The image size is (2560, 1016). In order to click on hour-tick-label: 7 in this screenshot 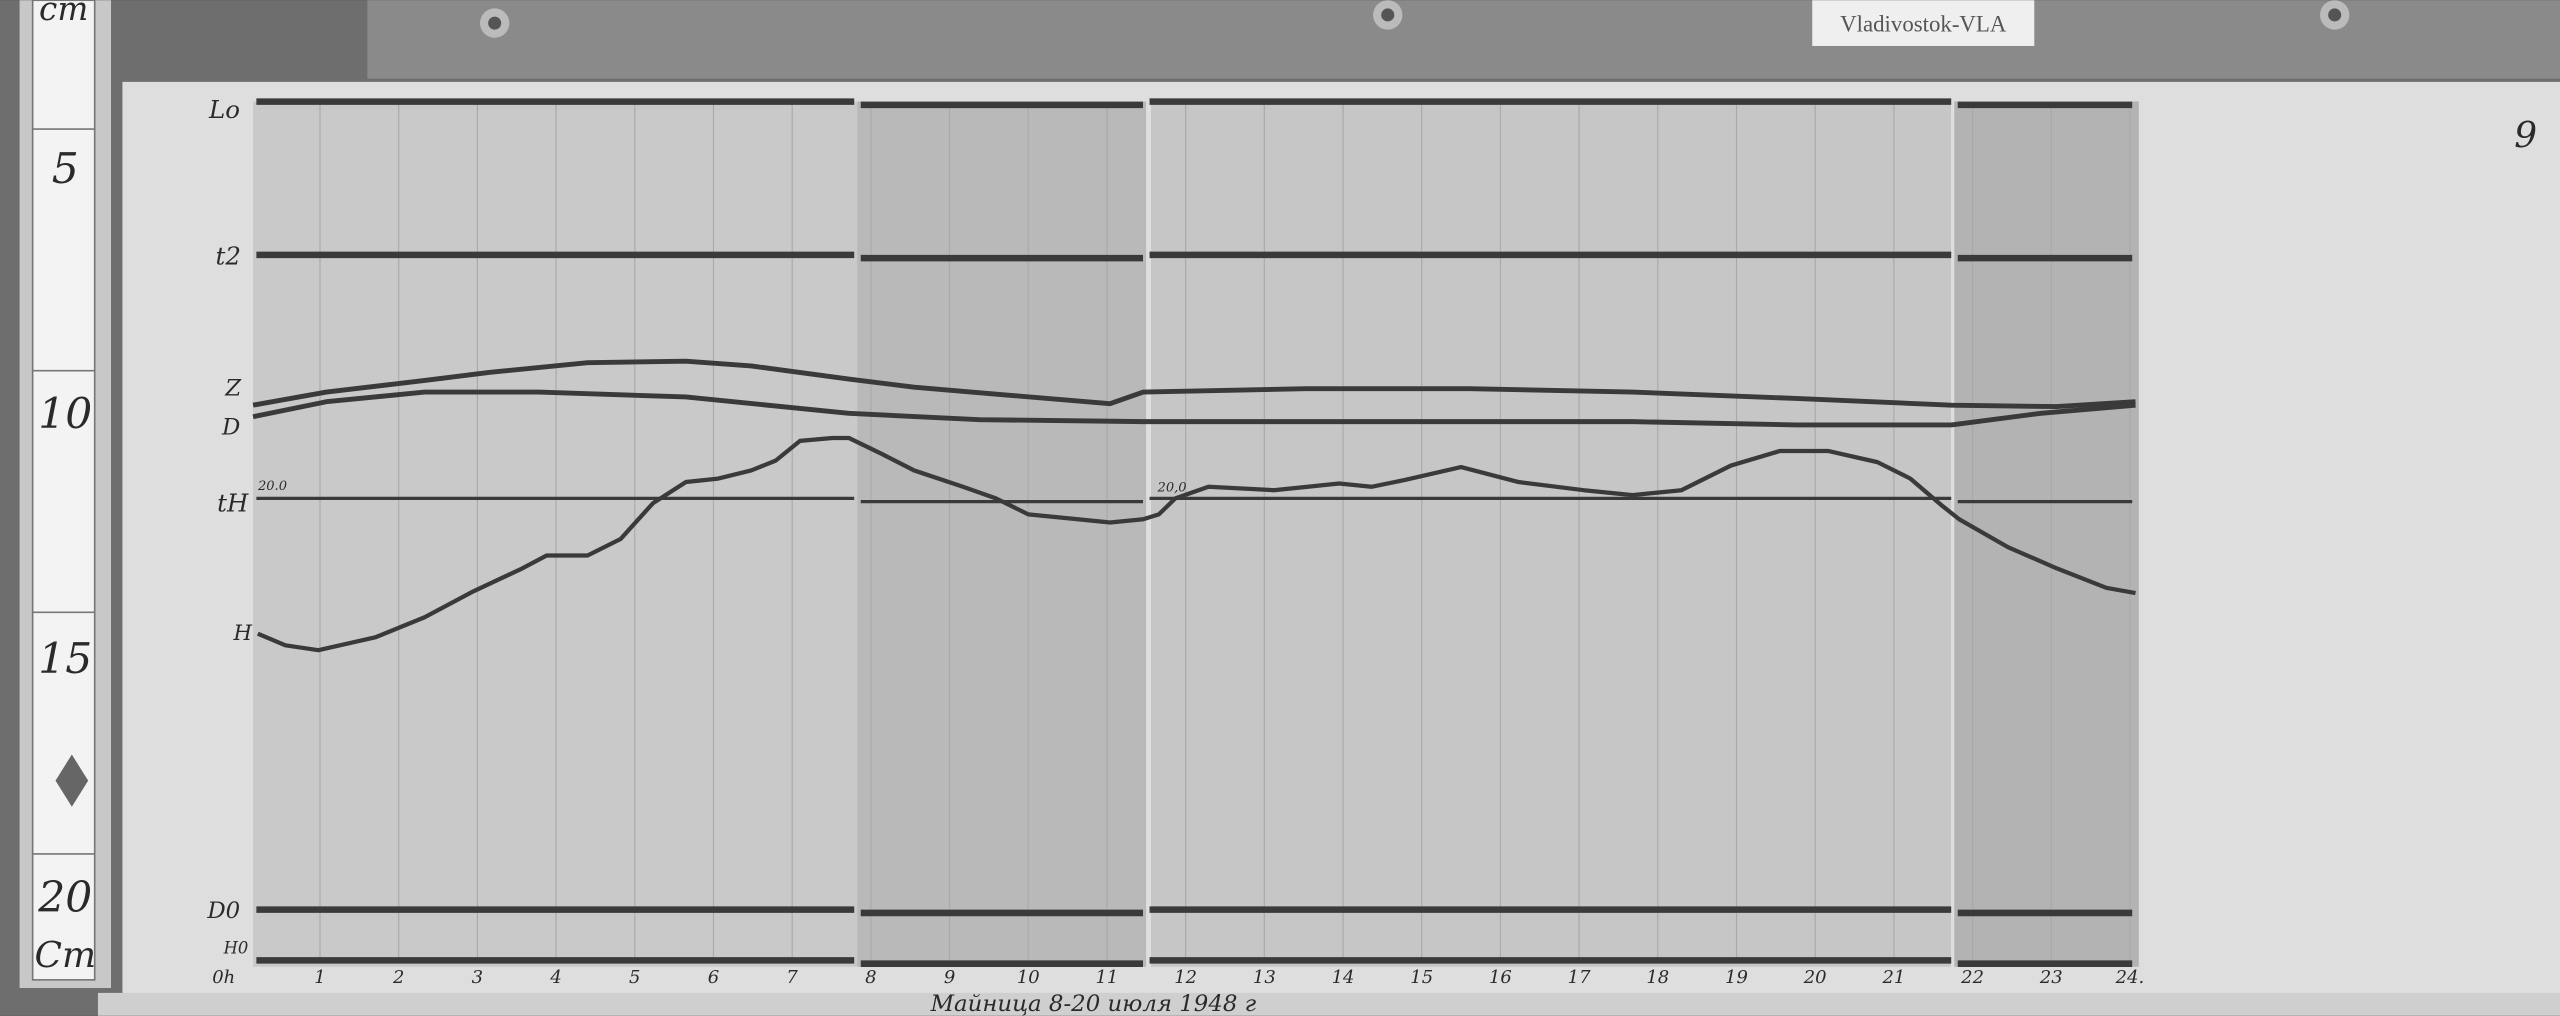, I will do `click(792, 977)`.